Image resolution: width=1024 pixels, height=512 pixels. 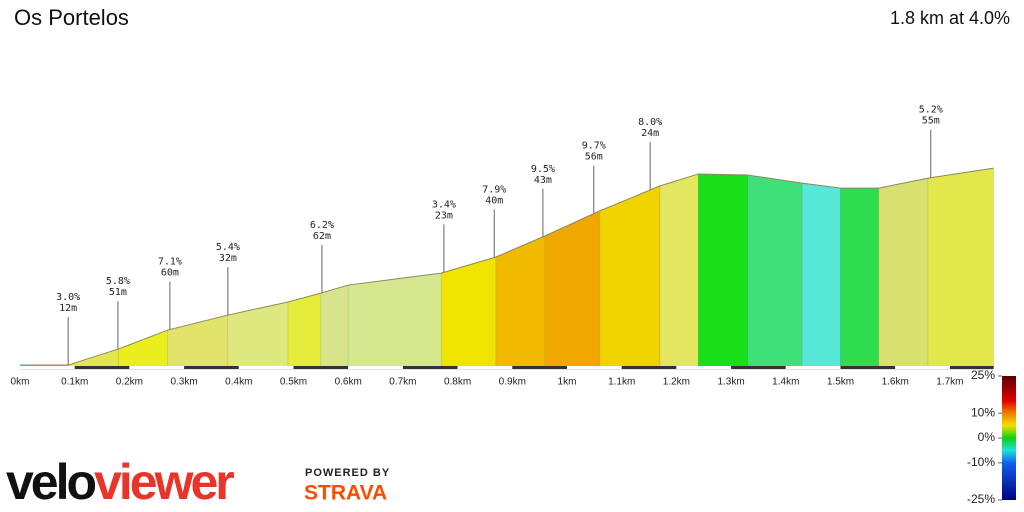 What do you see at coordinates (293, 382) in the screenshot?
I see `x-tick-label: 0.5km` at bounding box center [293, 382].